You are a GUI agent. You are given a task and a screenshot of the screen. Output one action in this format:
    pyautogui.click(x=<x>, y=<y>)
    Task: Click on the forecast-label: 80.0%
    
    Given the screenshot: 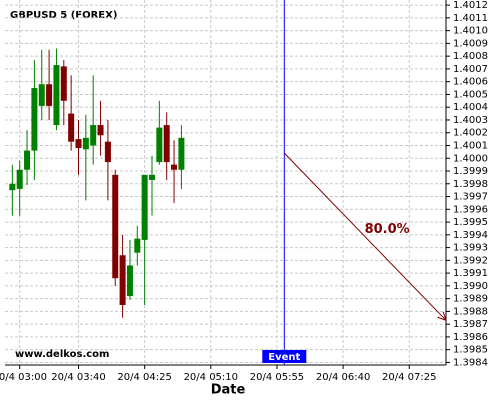 What is the action you would take?
    pyautogui.click(x=387, y=229)
    